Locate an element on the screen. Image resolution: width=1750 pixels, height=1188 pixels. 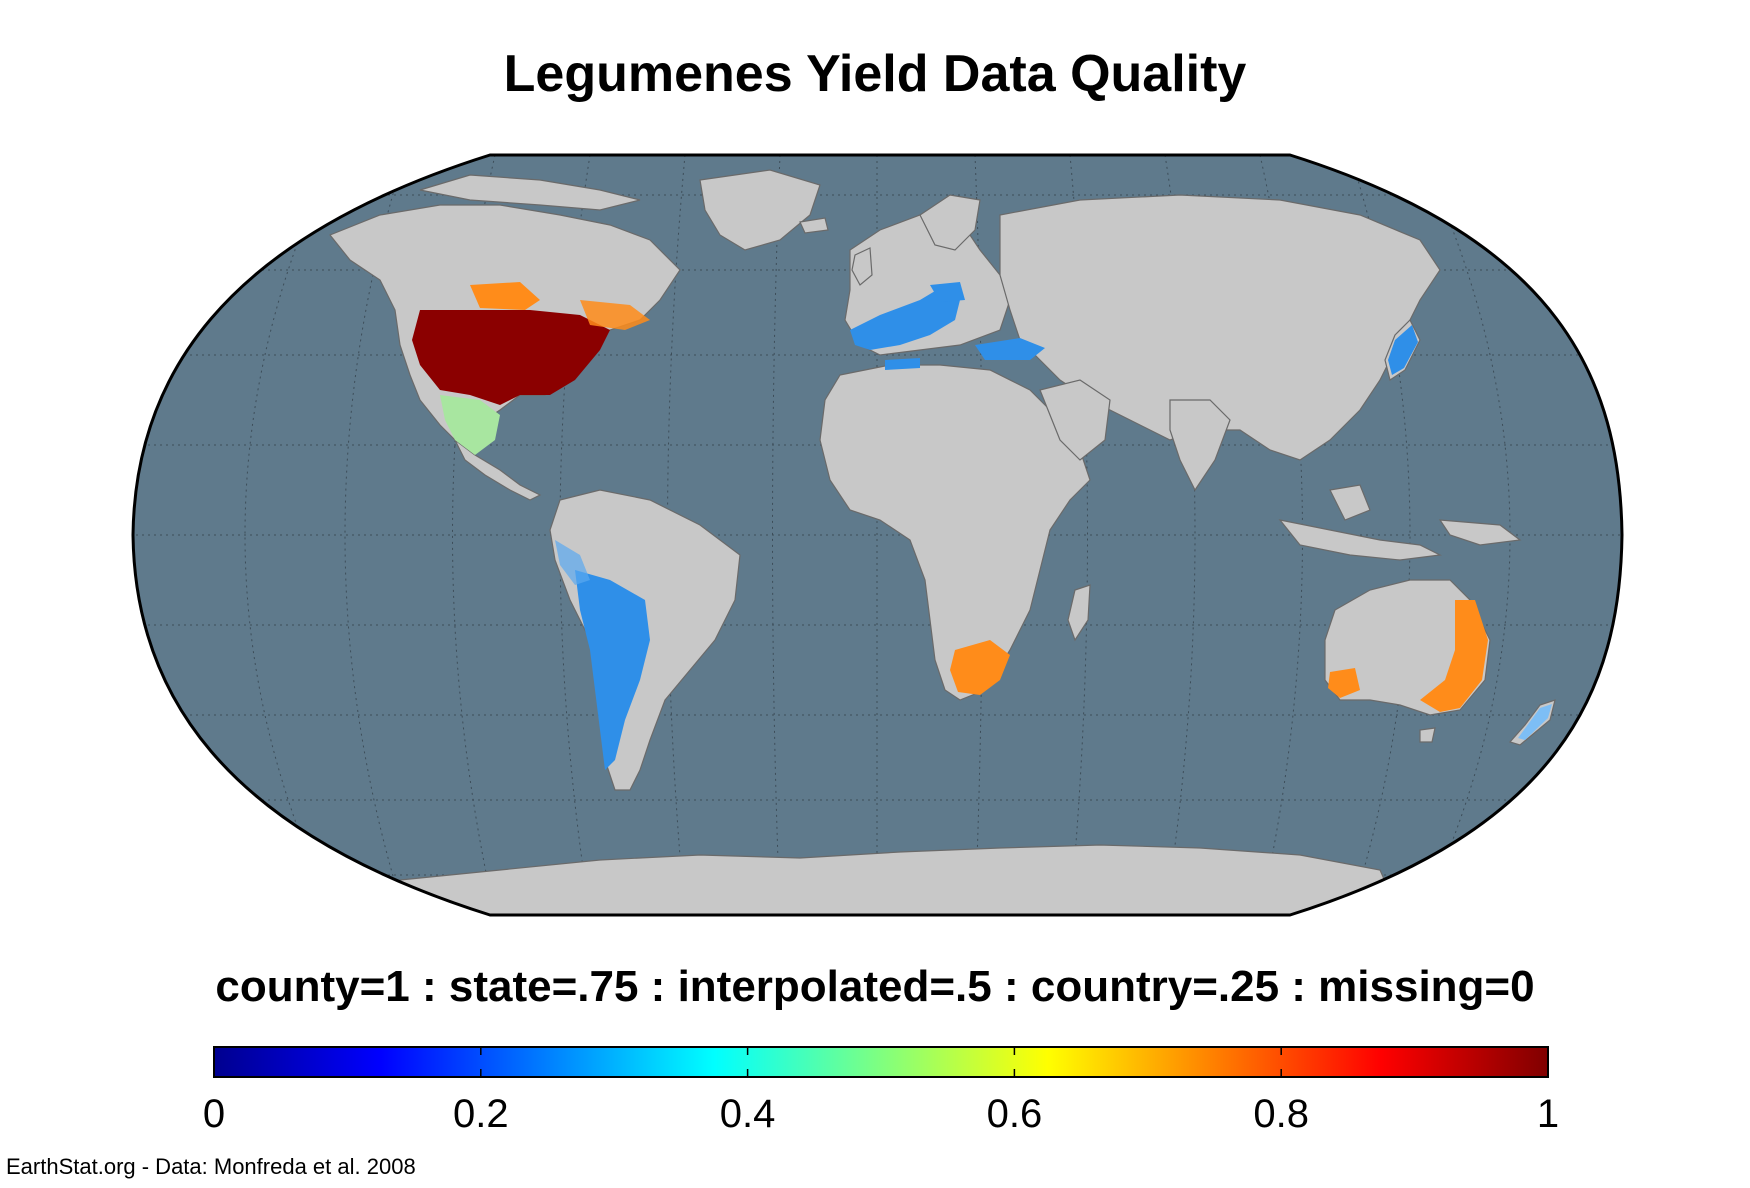
japan-country-data is located at coordinates (1403, 350).